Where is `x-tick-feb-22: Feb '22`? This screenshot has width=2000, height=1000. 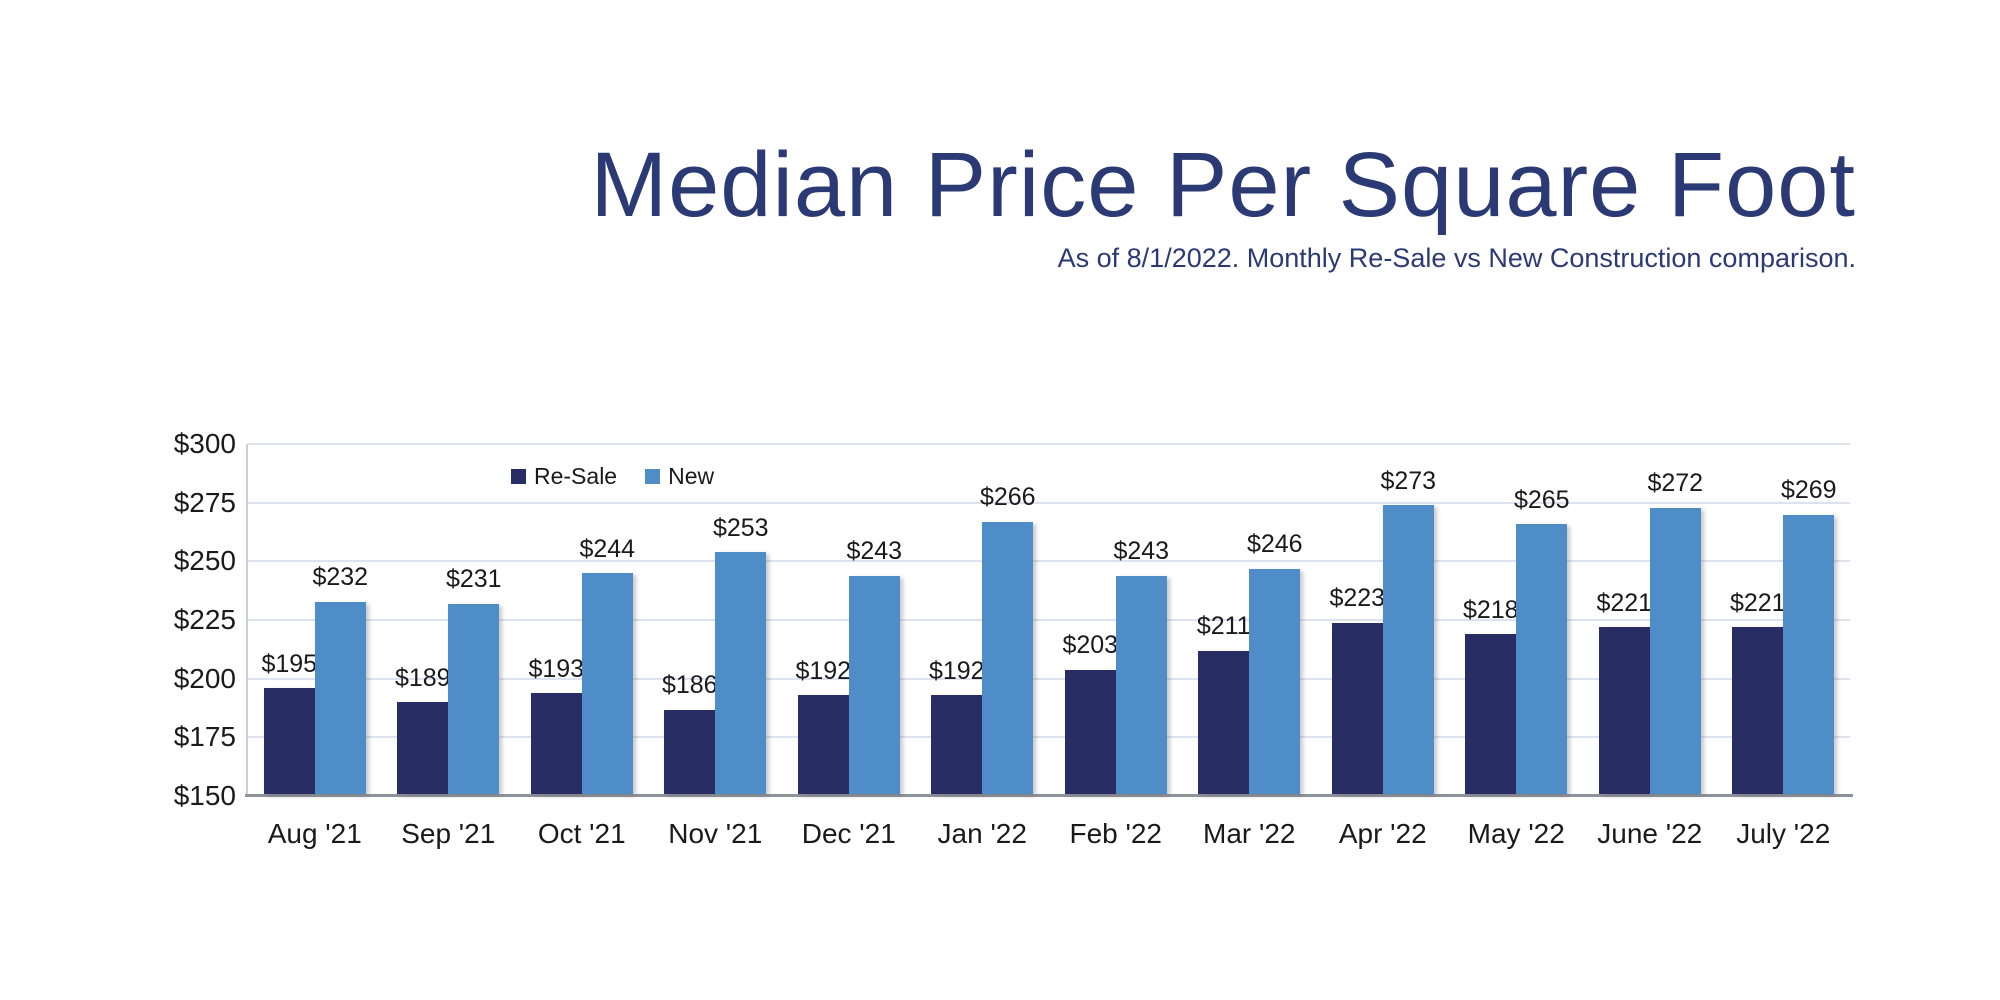
x-tick-feb-22: Feb '22 is located at coordinates (1116, 833).